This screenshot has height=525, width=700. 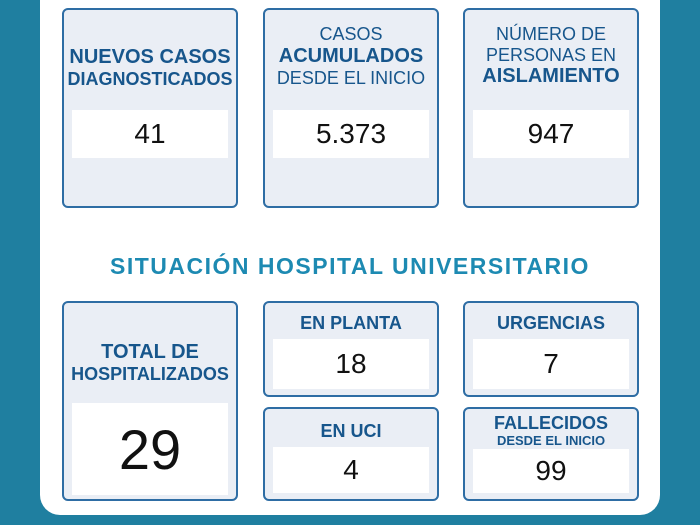 What do you see at coordinates (150, 57) in the screenshot?
I see `nuevos-casos-title: NUEVOS CASOS` at bounding box center [150, 57].